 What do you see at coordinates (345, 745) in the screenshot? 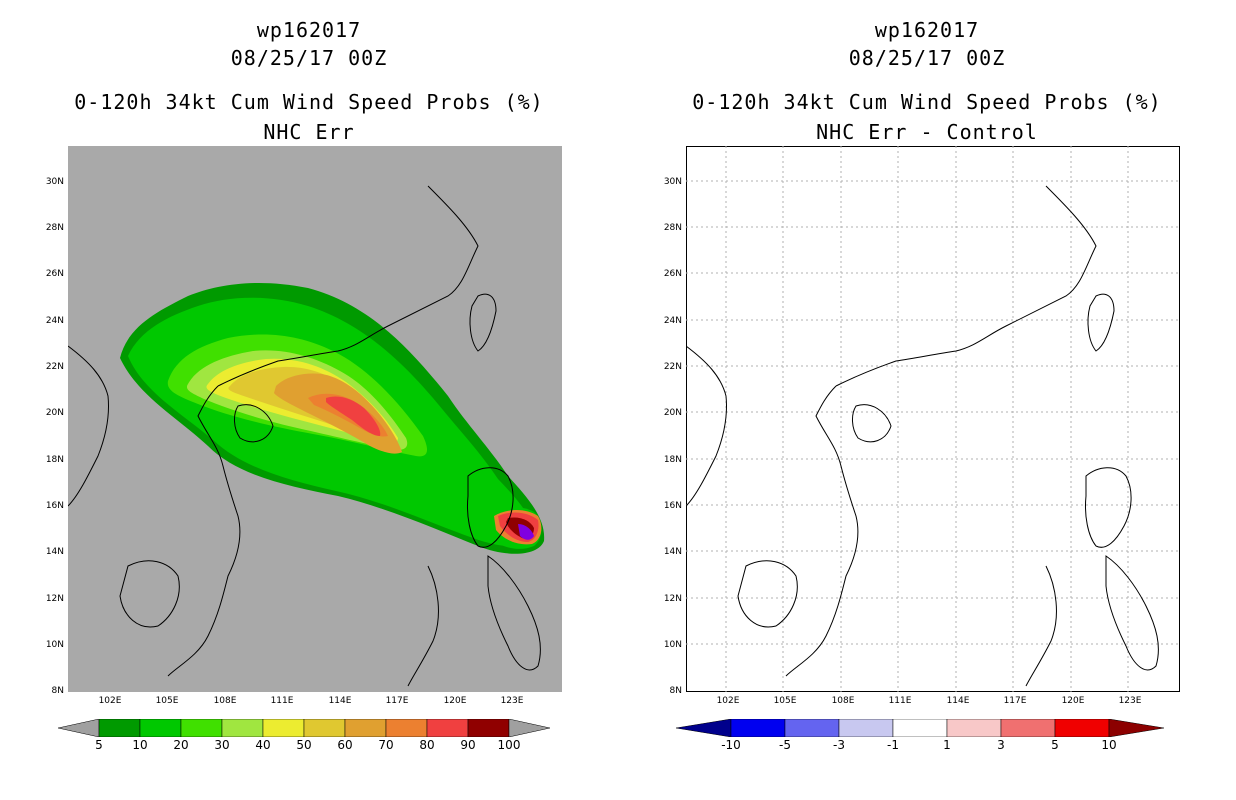
I see `left-cbar-label-60: 60` at bounding box center [345, 745].